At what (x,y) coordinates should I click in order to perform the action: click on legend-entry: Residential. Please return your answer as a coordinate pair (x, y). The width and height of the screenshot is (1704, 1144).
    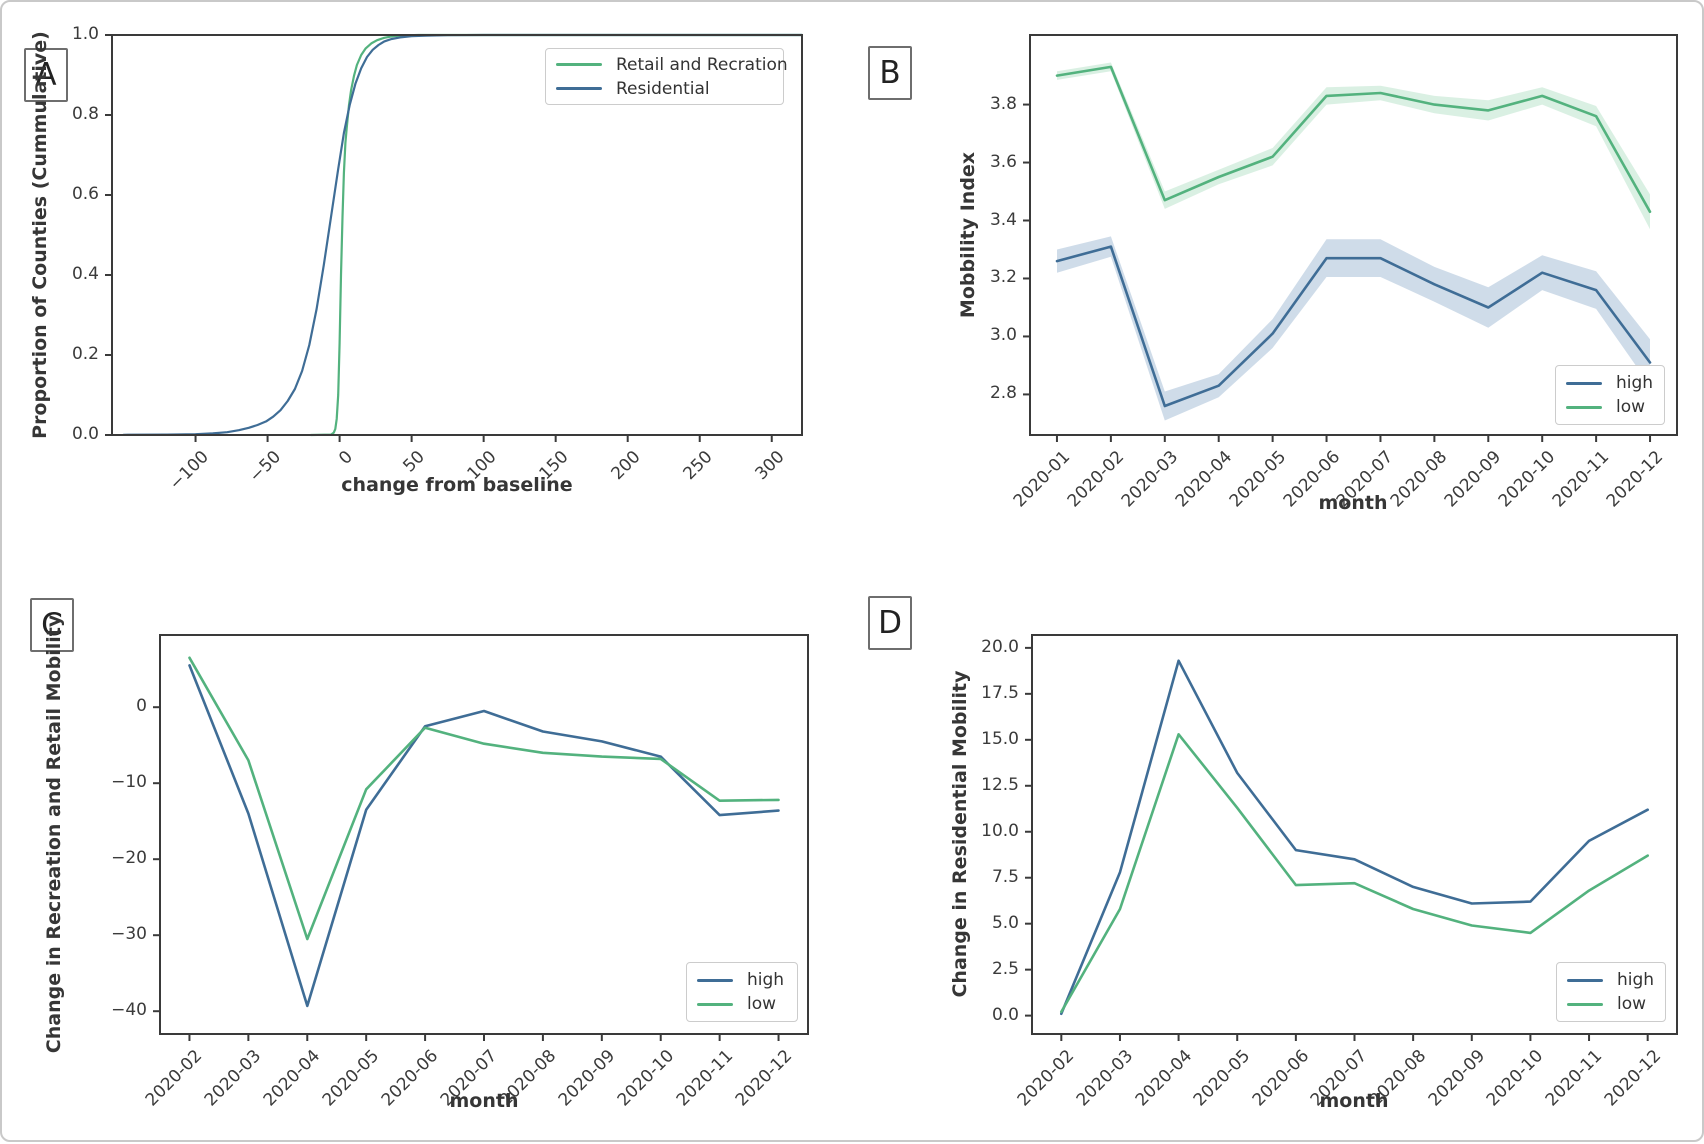
    Looking at the image, I should click on (664, 89).